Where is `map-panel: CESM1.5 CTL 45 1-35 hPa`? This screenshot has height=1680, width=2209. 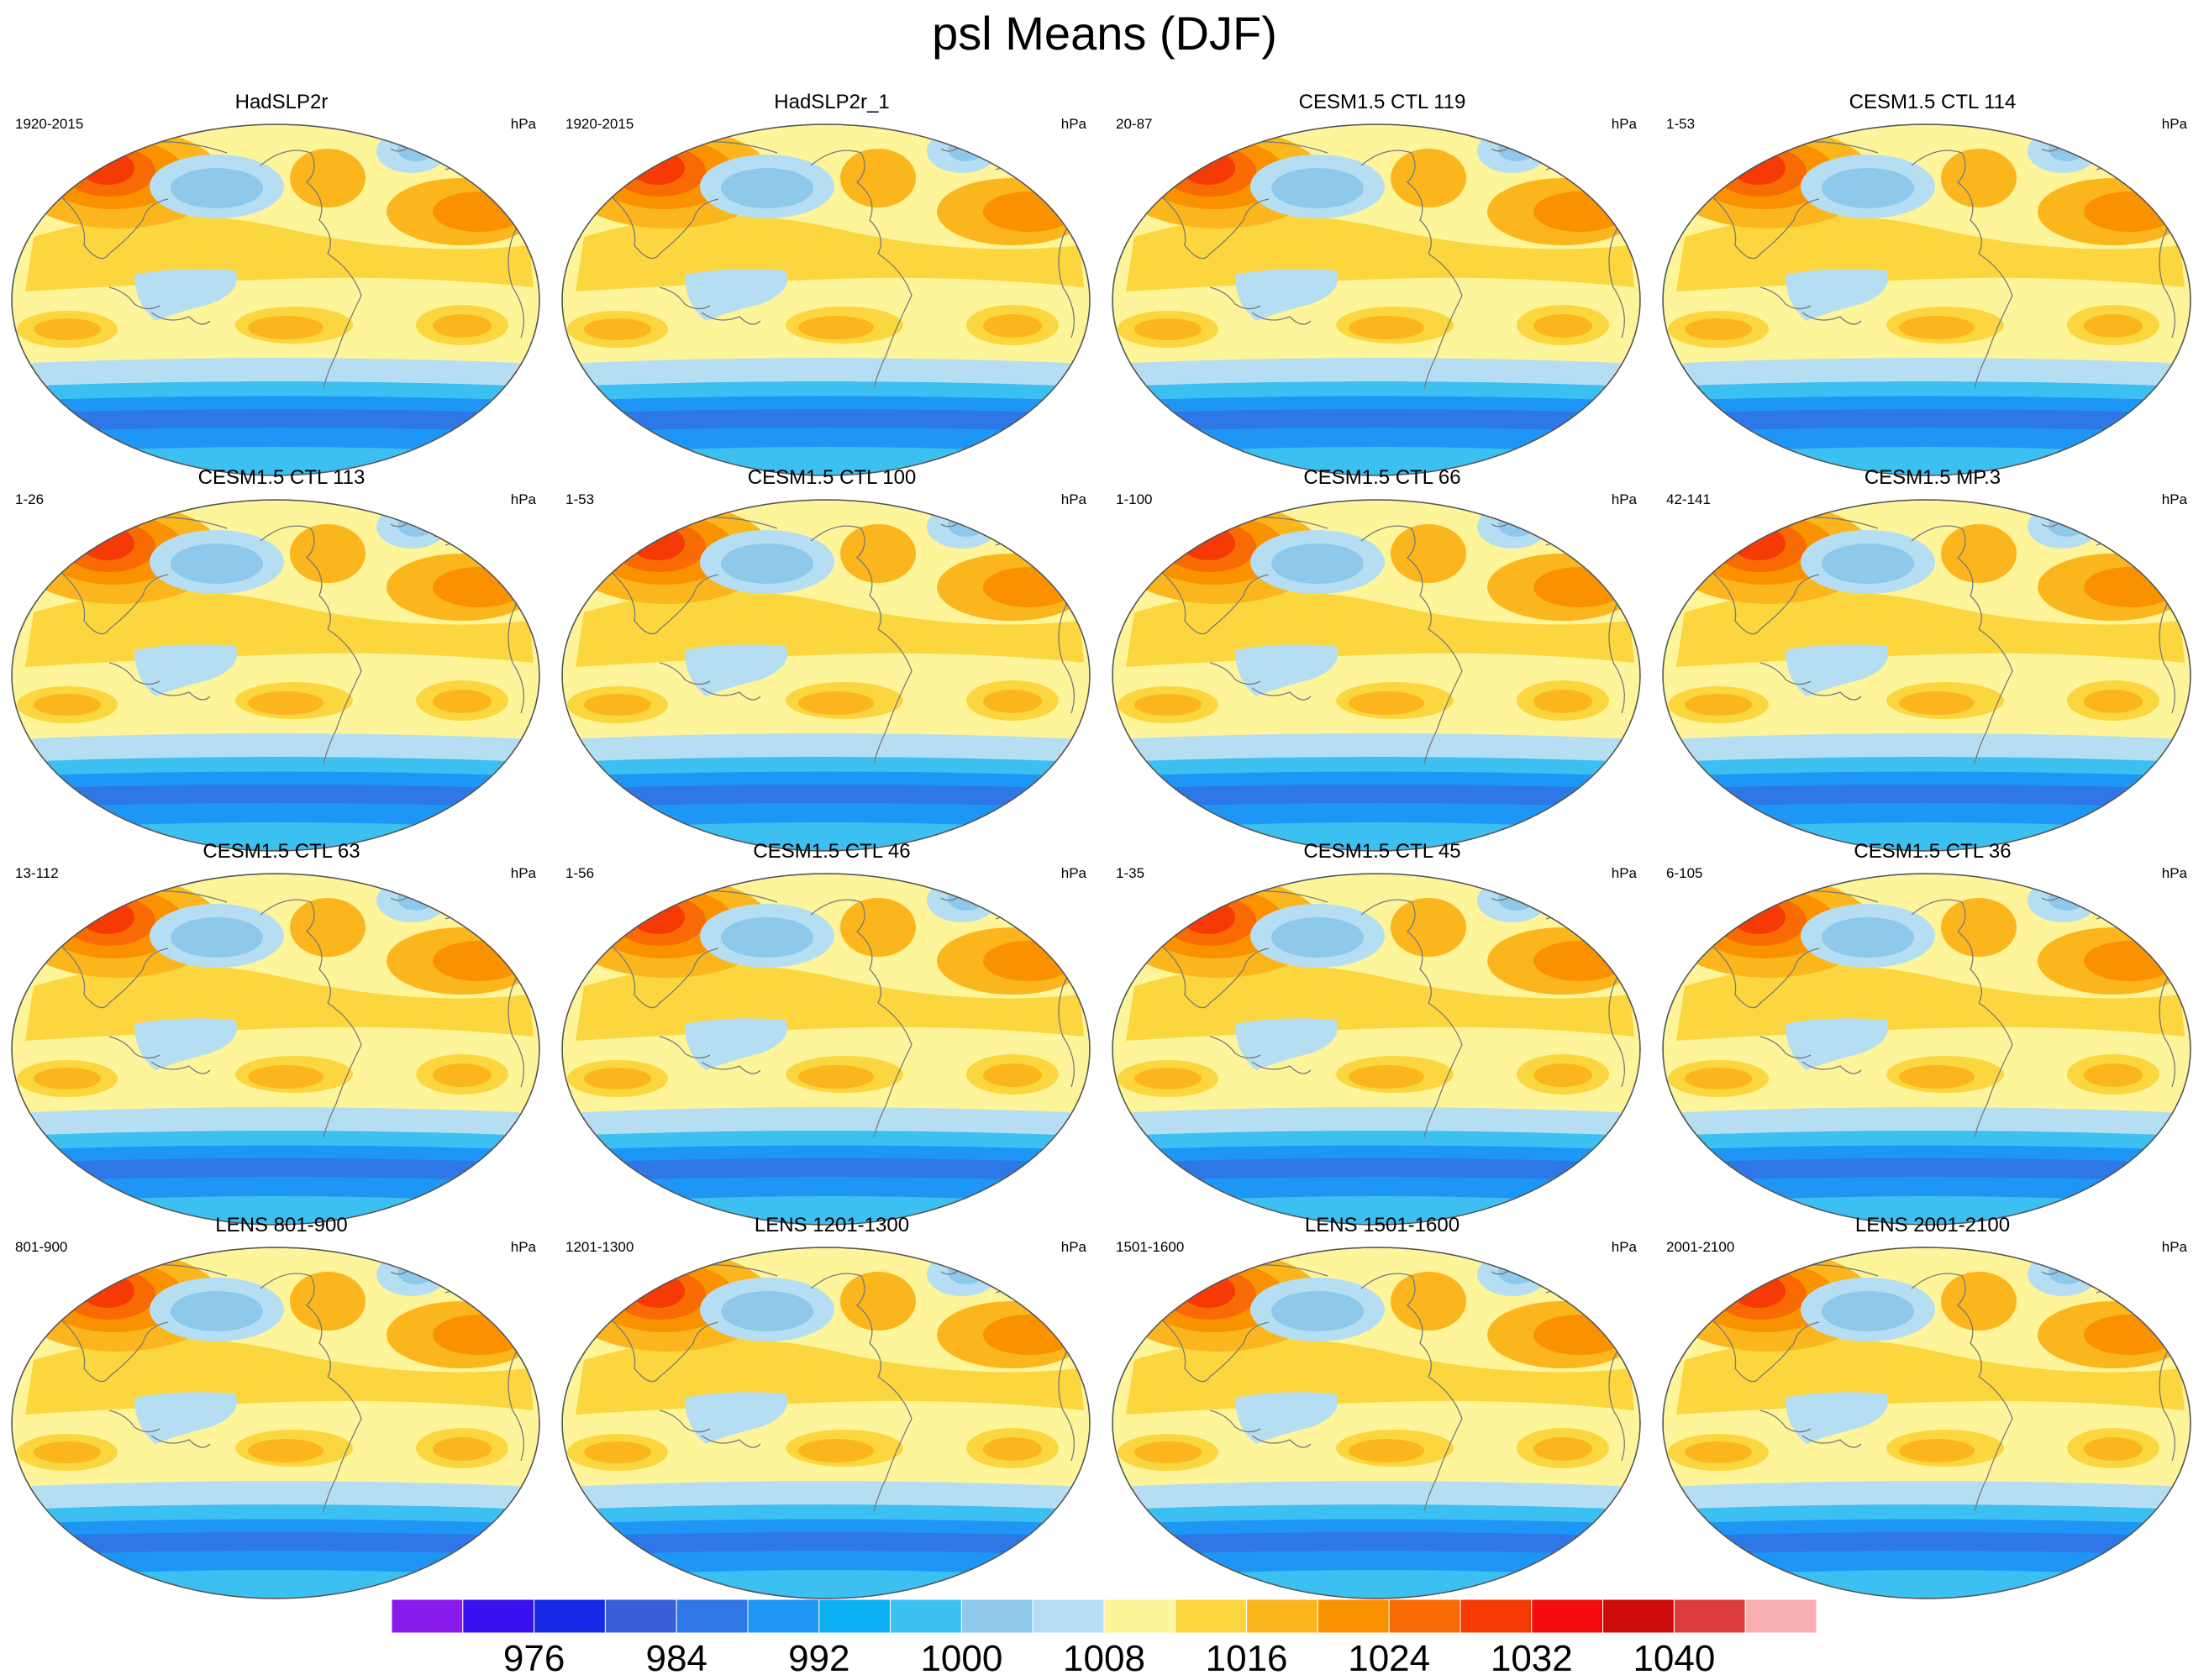
map-panel: CESM1.5 CTL 45 1-35 hPa is located at coordinates (1382, 1033).